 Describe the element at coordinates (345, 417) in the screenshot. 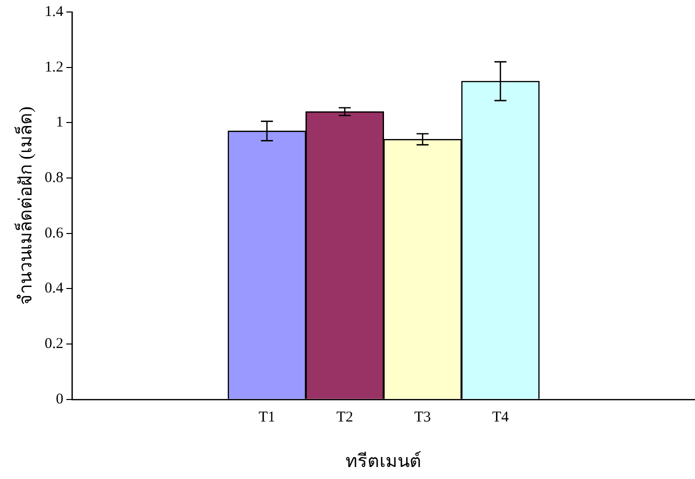

I see `x-tick-label: T2` at that location.